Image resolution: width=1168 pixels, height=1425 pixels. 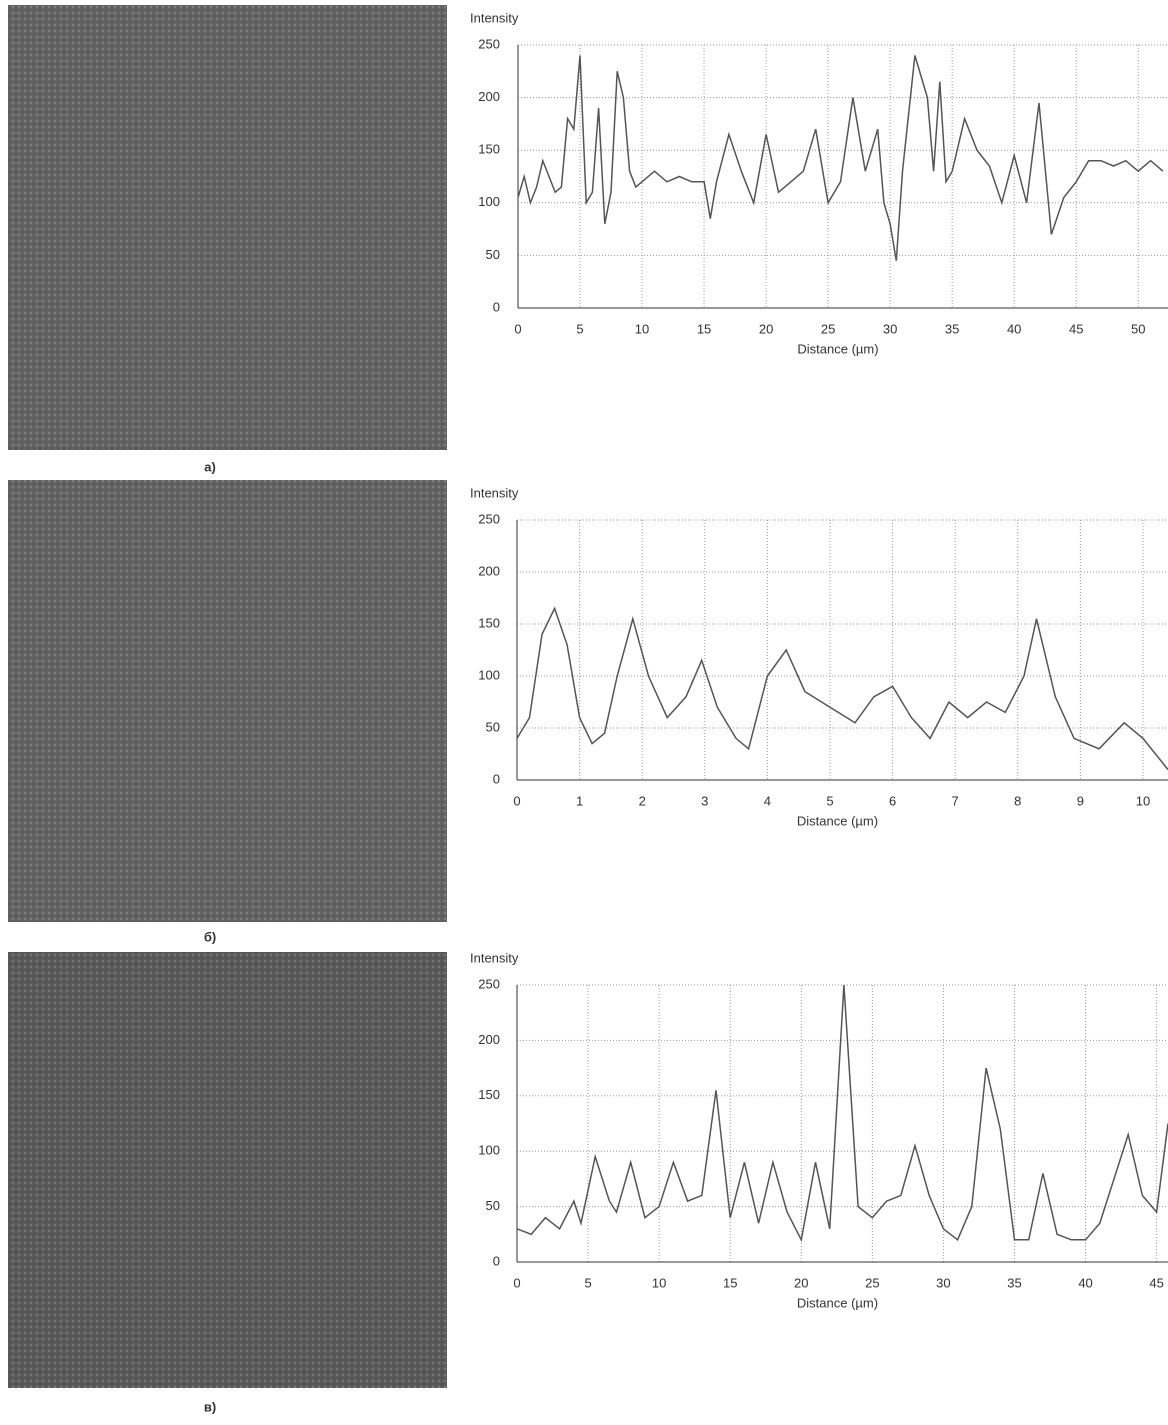 I want to click on x-tick-label: 9, so click(x=1080, y=800).